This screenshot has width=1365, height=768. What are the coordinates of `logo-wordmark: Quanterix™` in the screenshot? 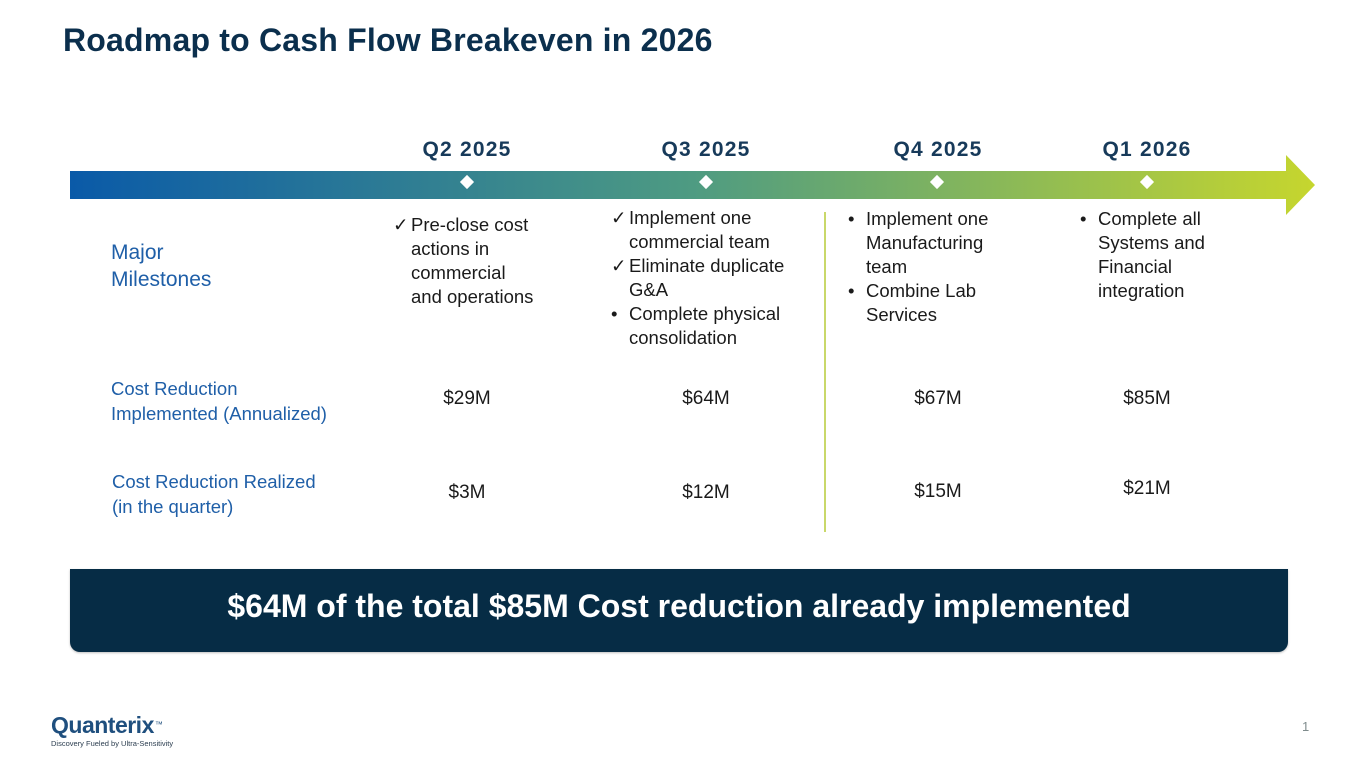 It's located at (112, 725).